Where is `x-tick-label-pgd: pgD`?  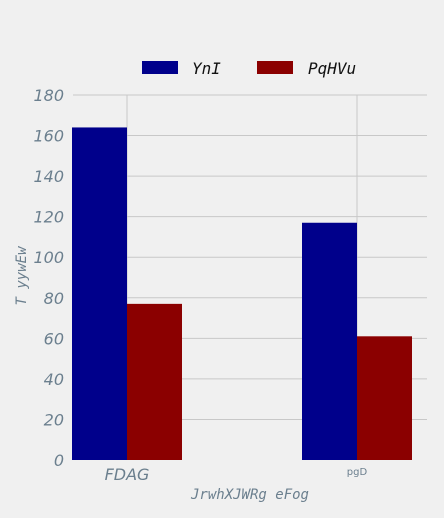
x-tick-label-pgd: pgD is located at coordinates (357, 472).